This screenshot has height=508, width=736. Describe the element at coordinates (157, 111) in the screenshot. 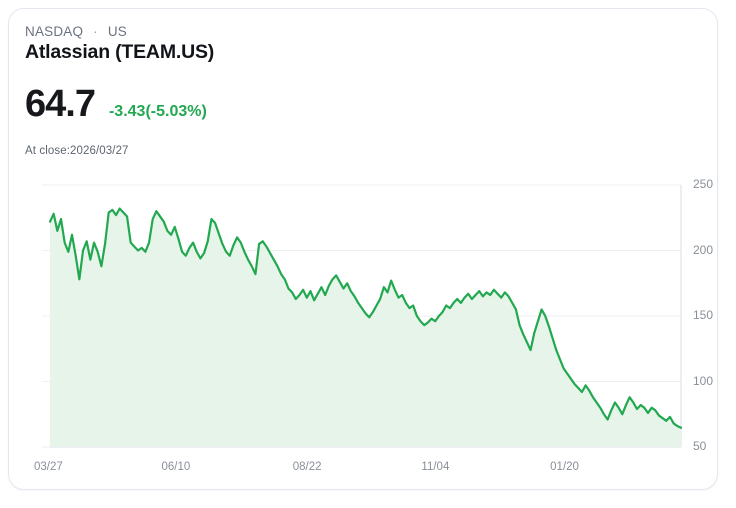

I see `price-change: -3.43(-5.03%)` at that location.